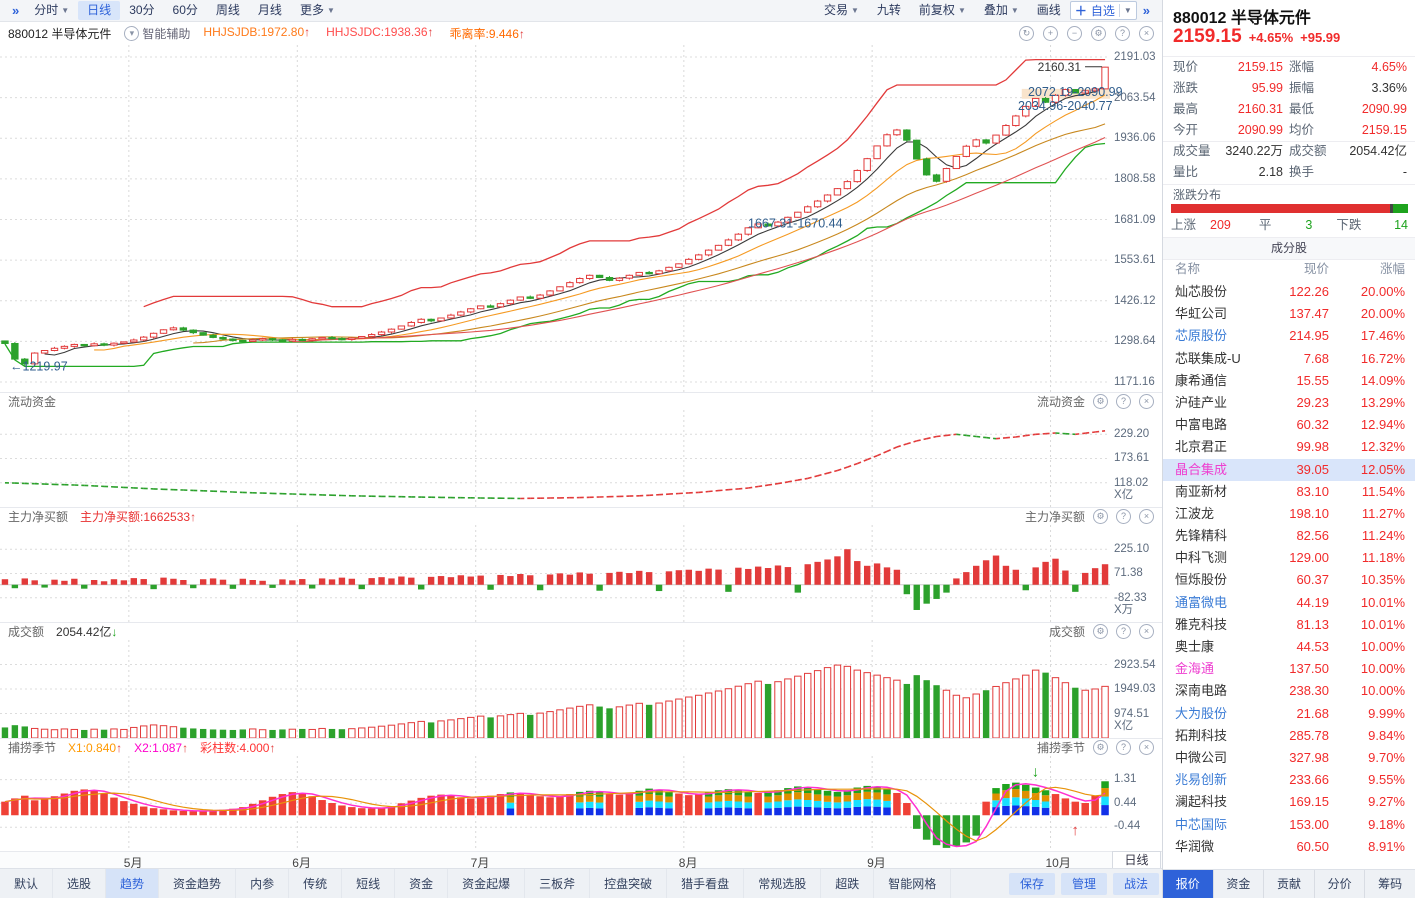 The height and width of the screenshot is (898, 1415). Describe the element at coordinates (1074, 33) in the screenshot. I see `zoom-out-icon: −` at that location.